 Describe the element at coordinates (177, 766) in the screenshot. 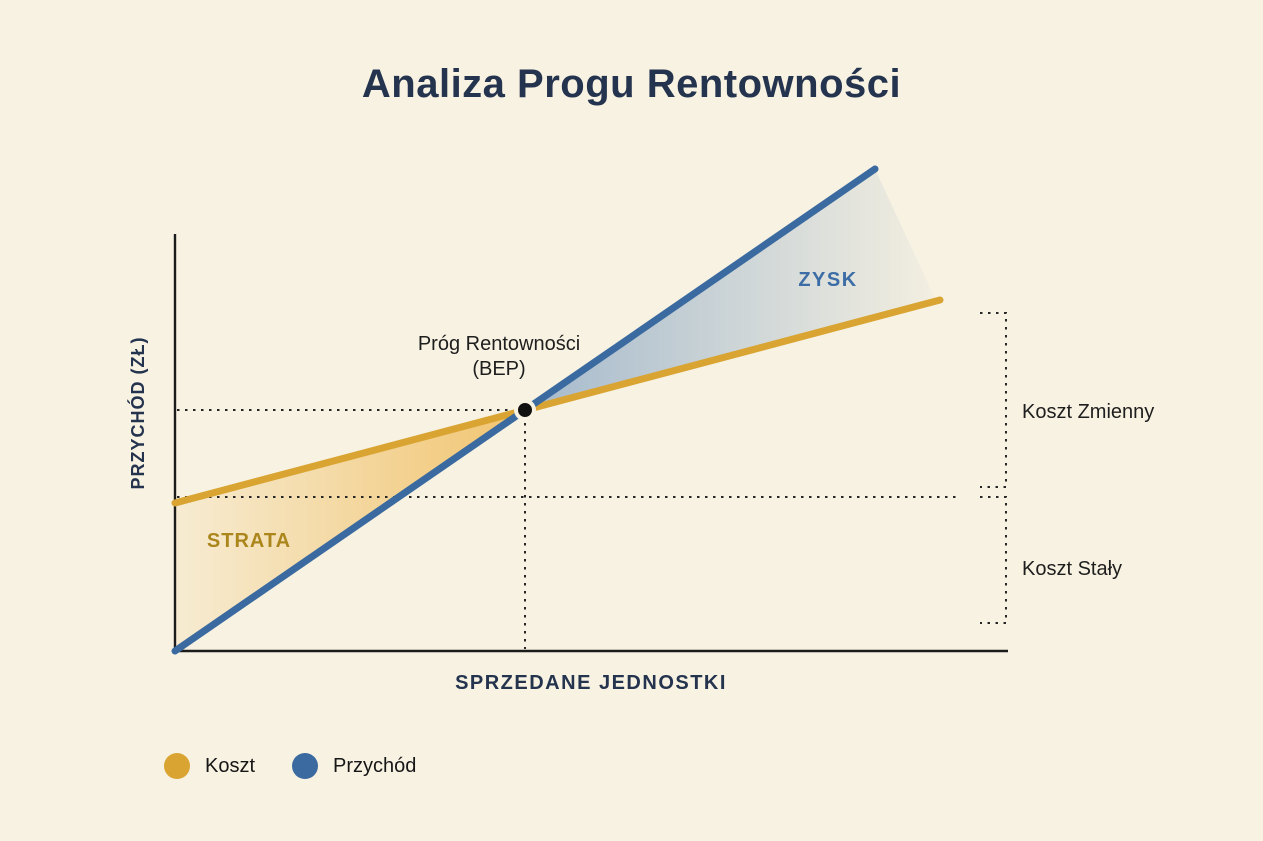

I see `cost-legend-dot-icon` at that location.